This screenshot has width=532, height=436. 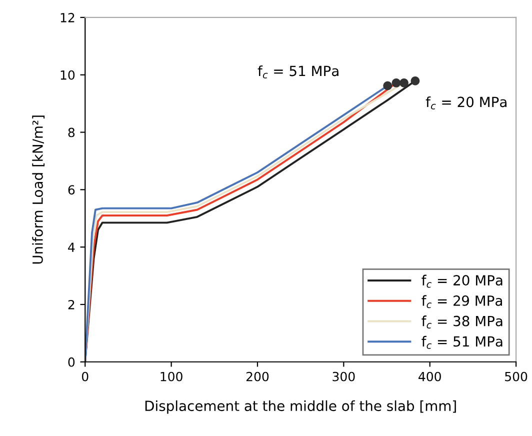 What do you see at coordinates (38, 190) in the screenshot?
I see `y-axis-title: Uniform Load [kN/m²]` at bounding box center [38, 190].